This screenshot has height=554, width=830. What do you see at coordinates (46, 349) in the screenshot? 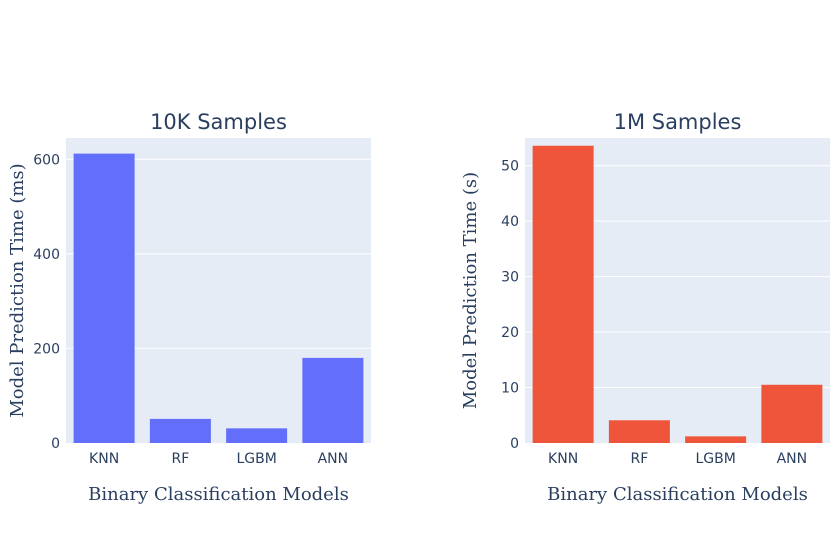
I see `y-tick-label: 200` at bounding box center [46, 349].